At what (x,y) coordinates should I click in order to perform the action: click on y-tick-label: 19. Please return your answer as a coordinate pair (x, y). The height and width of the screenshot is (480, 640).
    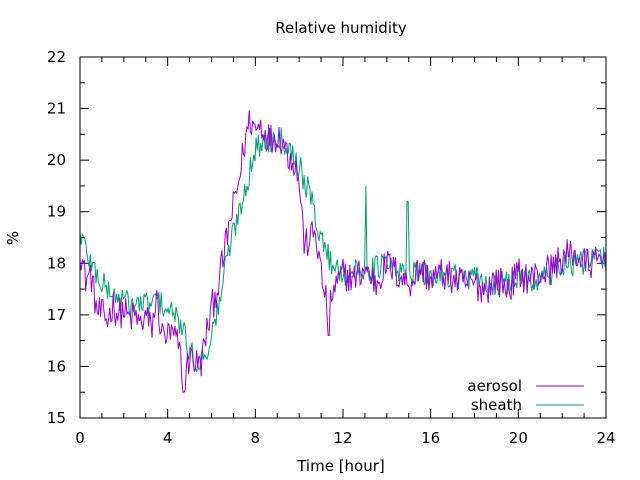
    Looking at the image, I should click on (56, 212).